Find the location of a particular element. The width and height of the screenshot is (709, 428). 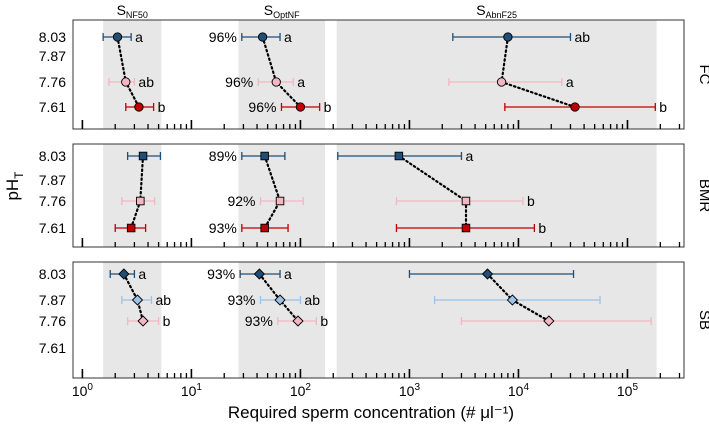

y-tick-label: 7.87 is located at coordinates (52, 180).